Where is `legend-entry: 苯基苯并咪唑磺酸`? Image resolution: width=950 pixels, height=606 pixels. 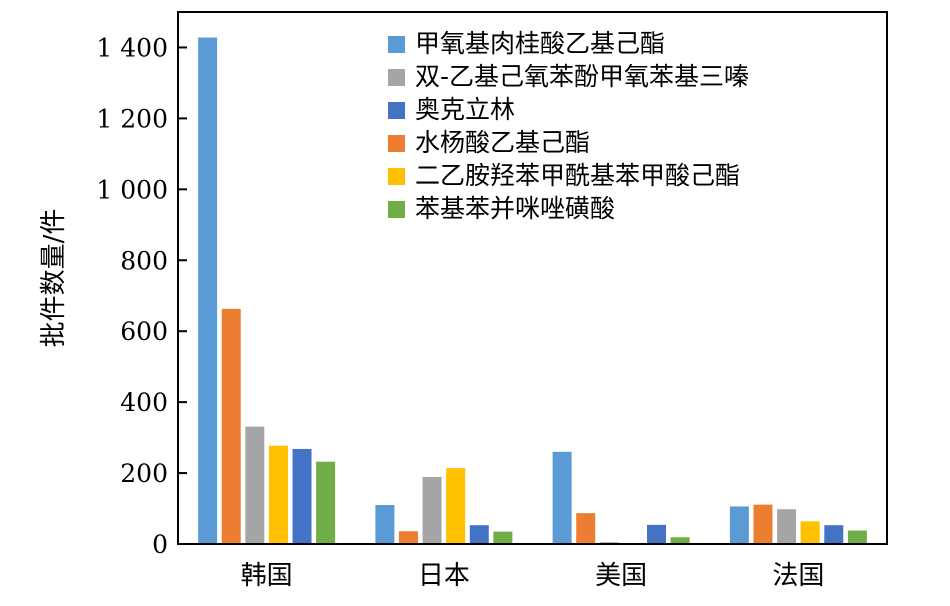 legend-entry: 苯基苯并咪唑磺酸 is located at coordinates (515, 208).